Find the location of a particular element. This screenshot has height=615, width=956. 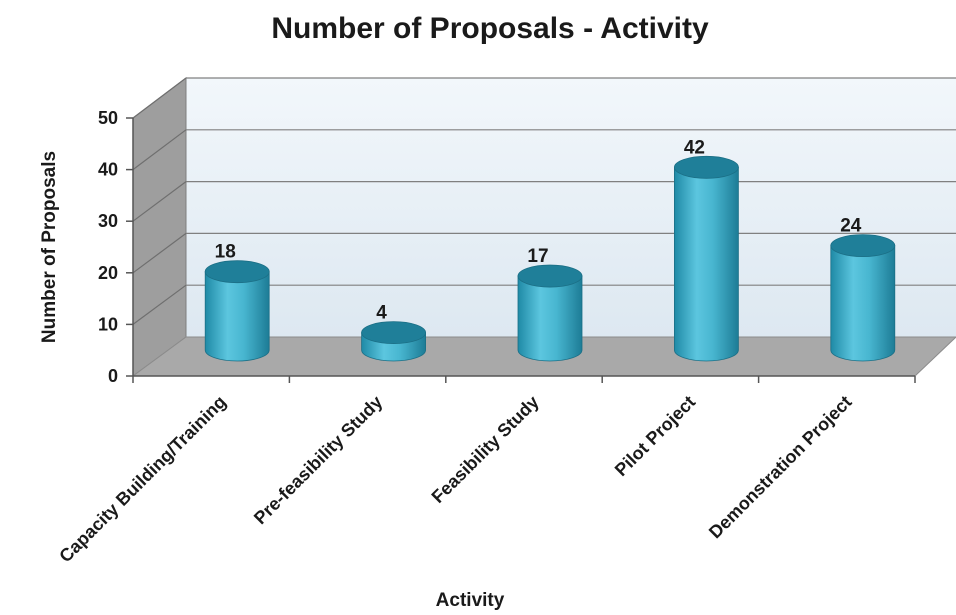

x-tick-label: Pre-feasibility Study is located at coordinates (318, 460).